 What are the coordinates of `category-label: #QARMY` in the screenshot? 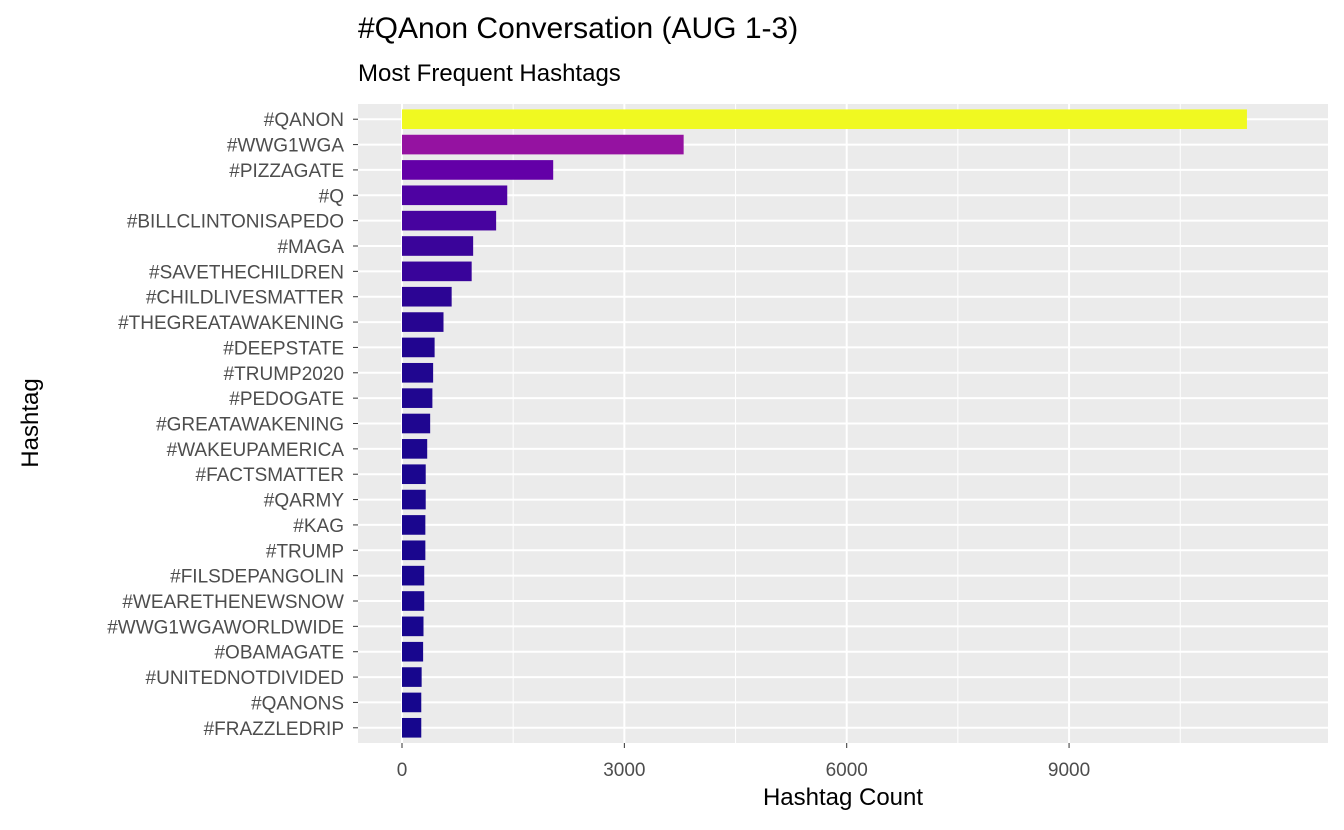 It's located at (304, 501).